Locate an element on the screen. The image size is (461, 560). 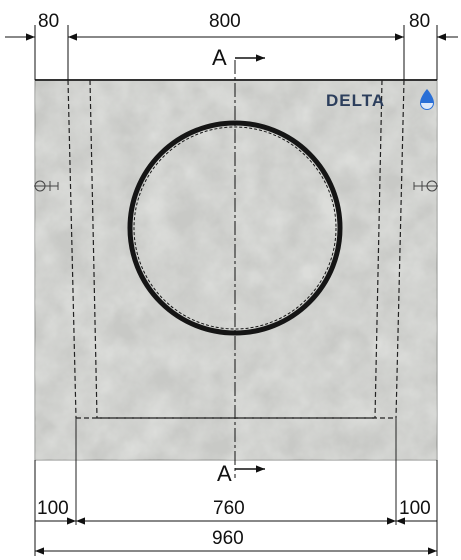
dim-overall-width: 960 is located at coordinates (228, 538).